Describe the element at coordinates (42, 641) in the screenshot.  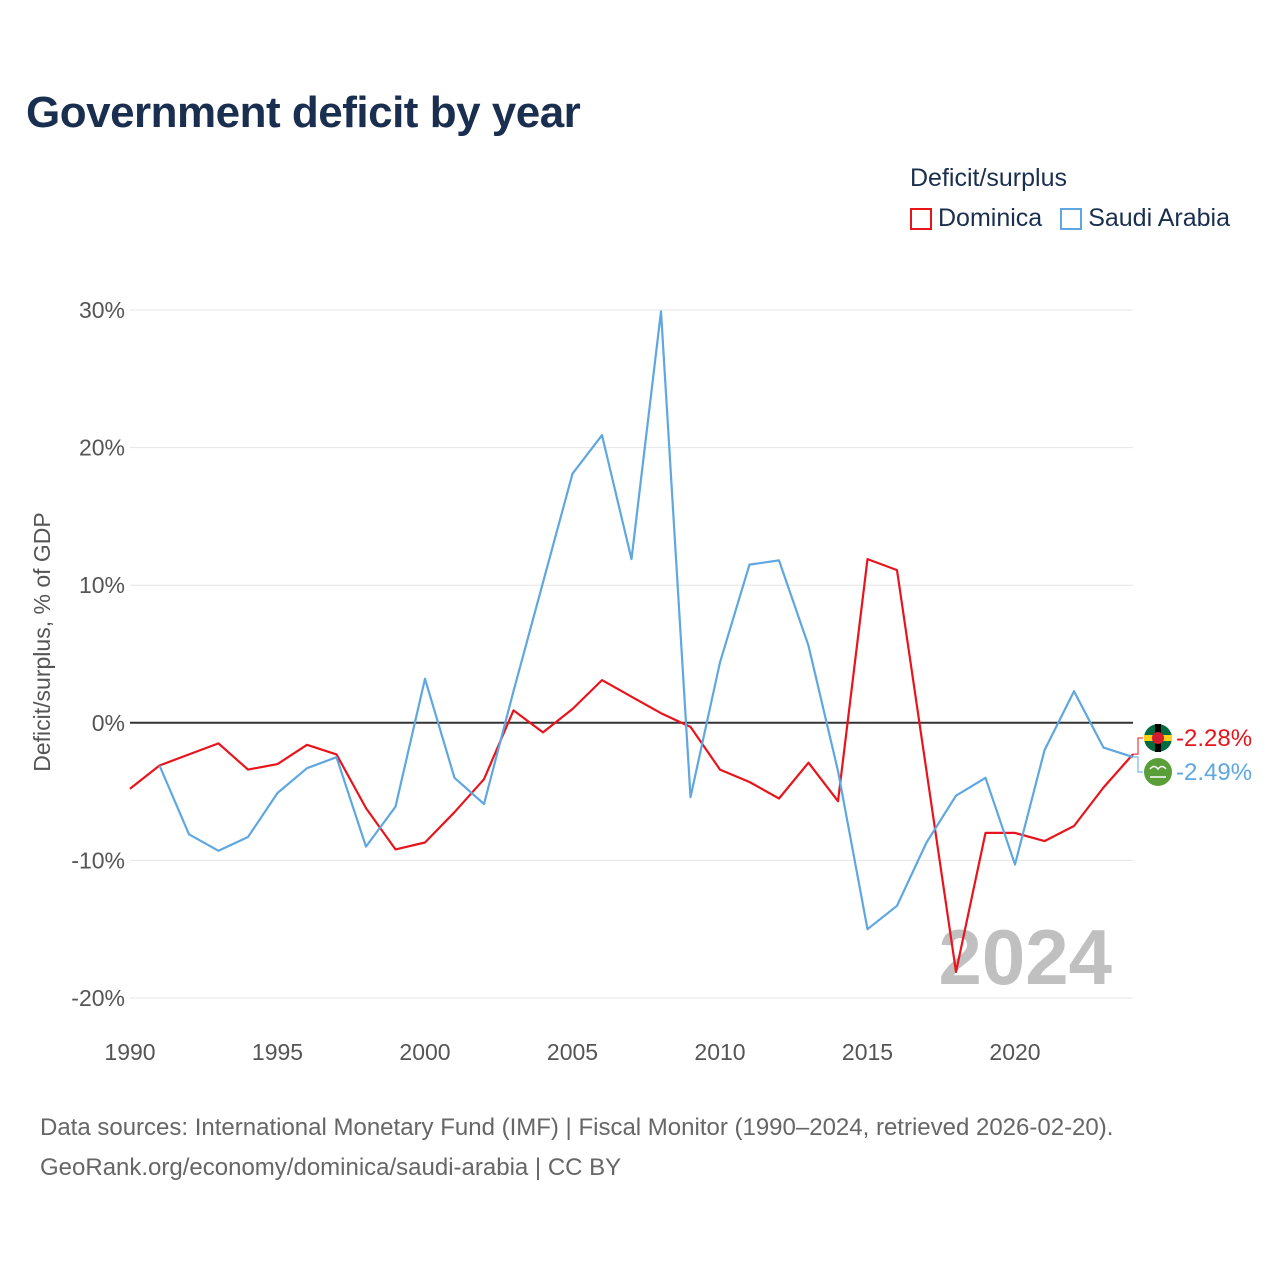
I see `y-axis-label: Deficit/surplus, % of GDP` at that location.